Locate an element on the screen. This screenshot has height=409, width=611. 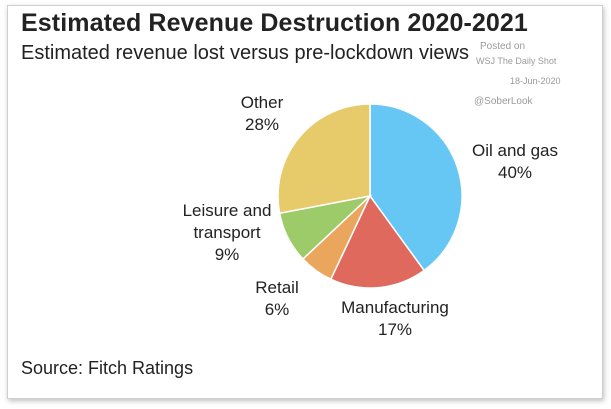
watermark-handle: @SoberLook is located at coordinates (503, 101).